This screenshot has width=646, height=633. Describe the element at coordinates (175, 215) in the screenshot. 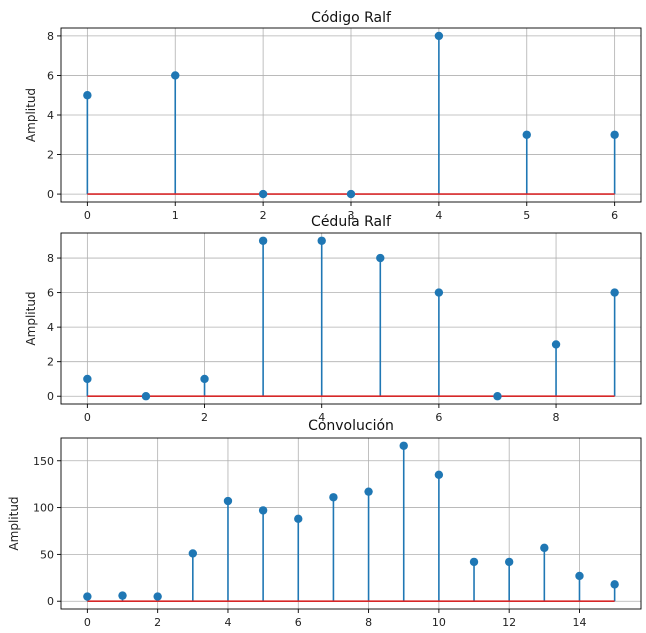

I see `x-tick-label: 1` at that location.